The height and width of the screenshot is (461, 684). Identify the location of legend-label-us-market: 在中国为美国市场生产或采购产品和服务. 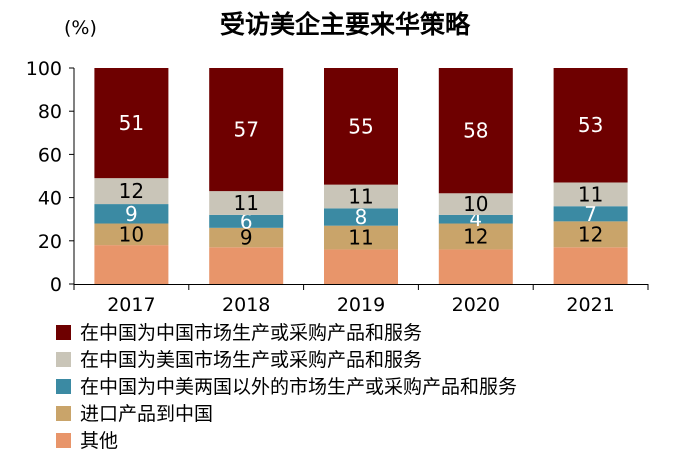
(251, 359).